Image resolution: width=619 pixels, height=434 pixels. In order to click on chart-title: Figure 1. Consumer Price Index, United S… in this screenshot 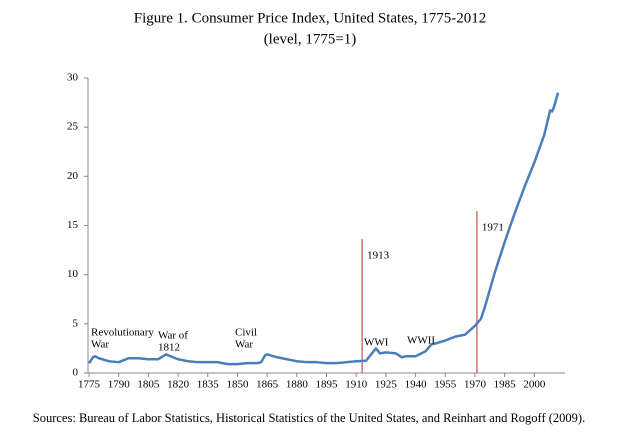, I will do `click(310, 18)`.